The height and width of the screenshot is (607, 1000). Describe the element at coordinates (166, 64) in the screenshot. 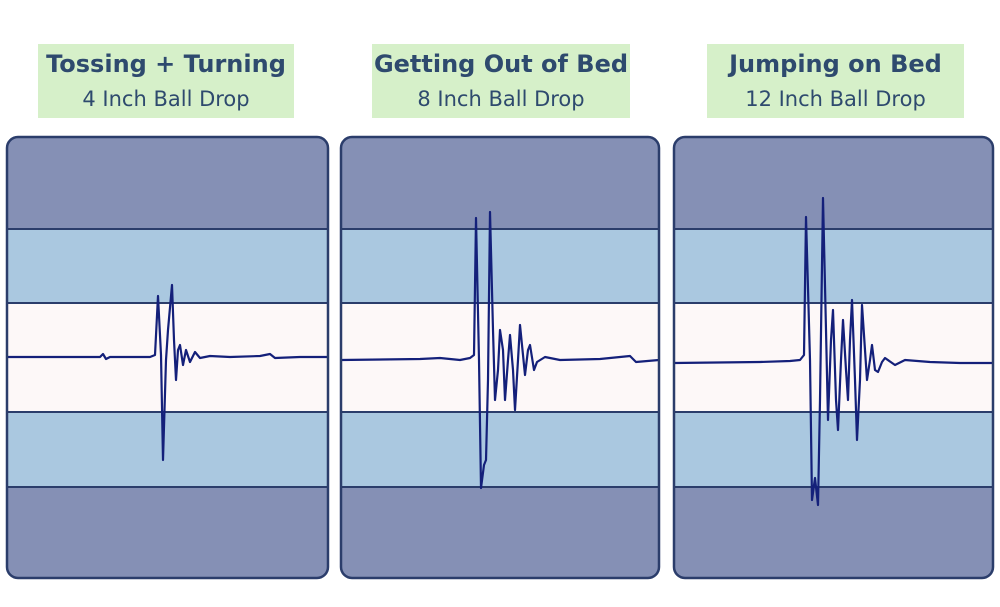

I see `panel-title: Tossing + Turning` at that location.